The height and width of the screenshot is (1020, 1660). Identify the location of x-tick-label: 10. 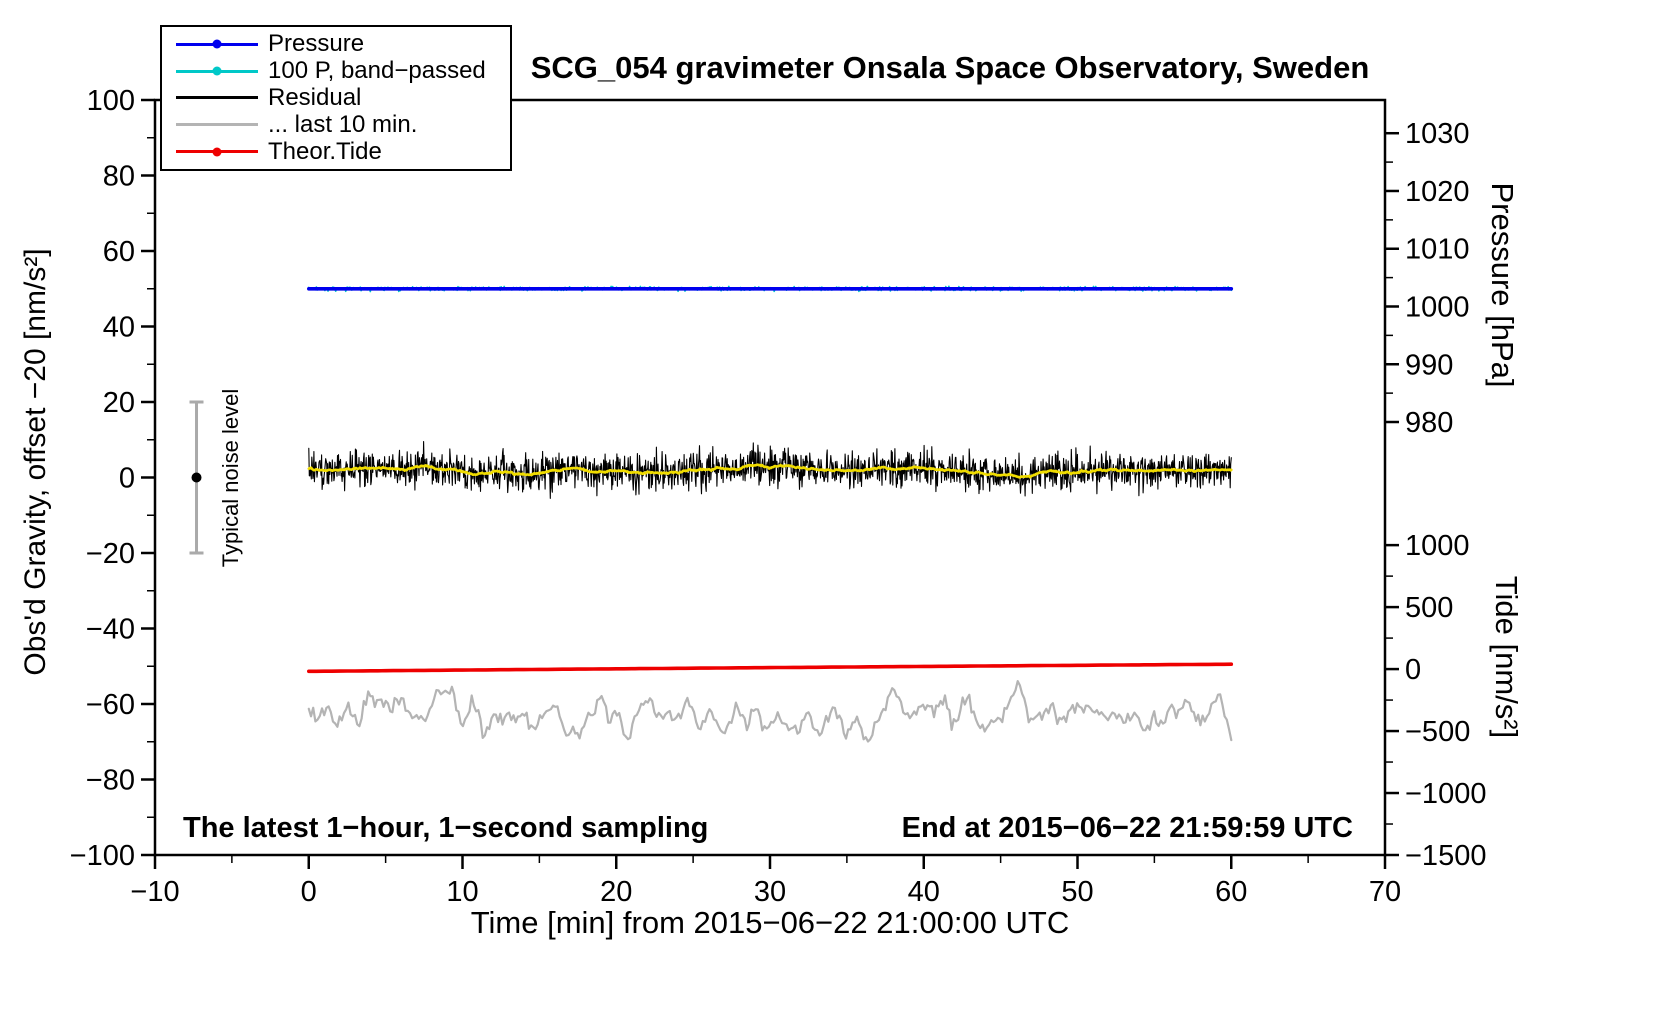
(462, 892).